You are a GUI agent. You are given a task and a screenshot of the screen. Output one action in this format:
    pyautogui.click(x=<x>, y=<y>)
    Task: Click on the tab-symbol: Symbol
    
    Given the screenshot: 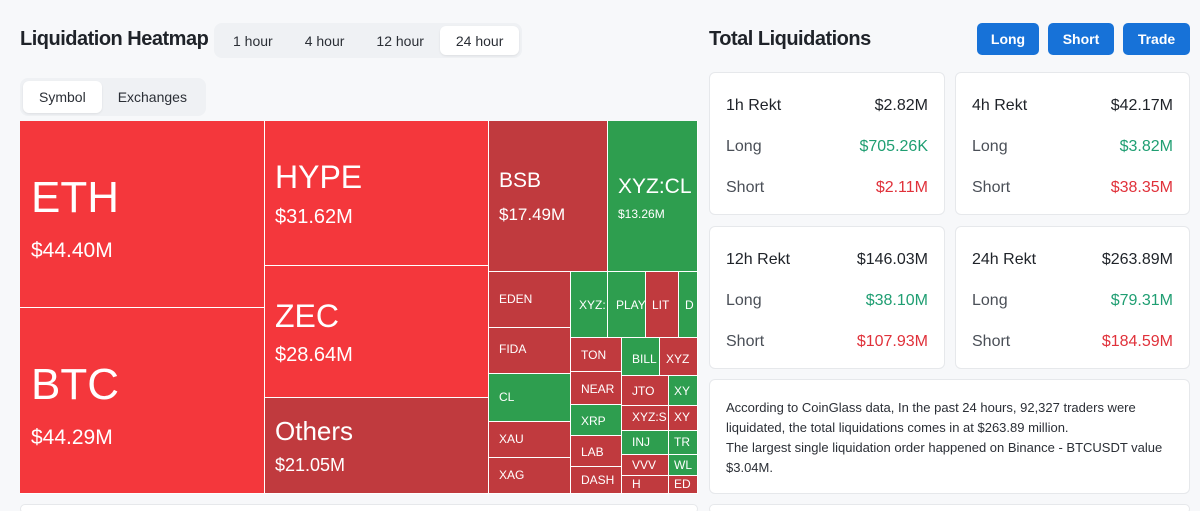 What is the action you would take?
    pyautogui.click(x=62, y=97)
    